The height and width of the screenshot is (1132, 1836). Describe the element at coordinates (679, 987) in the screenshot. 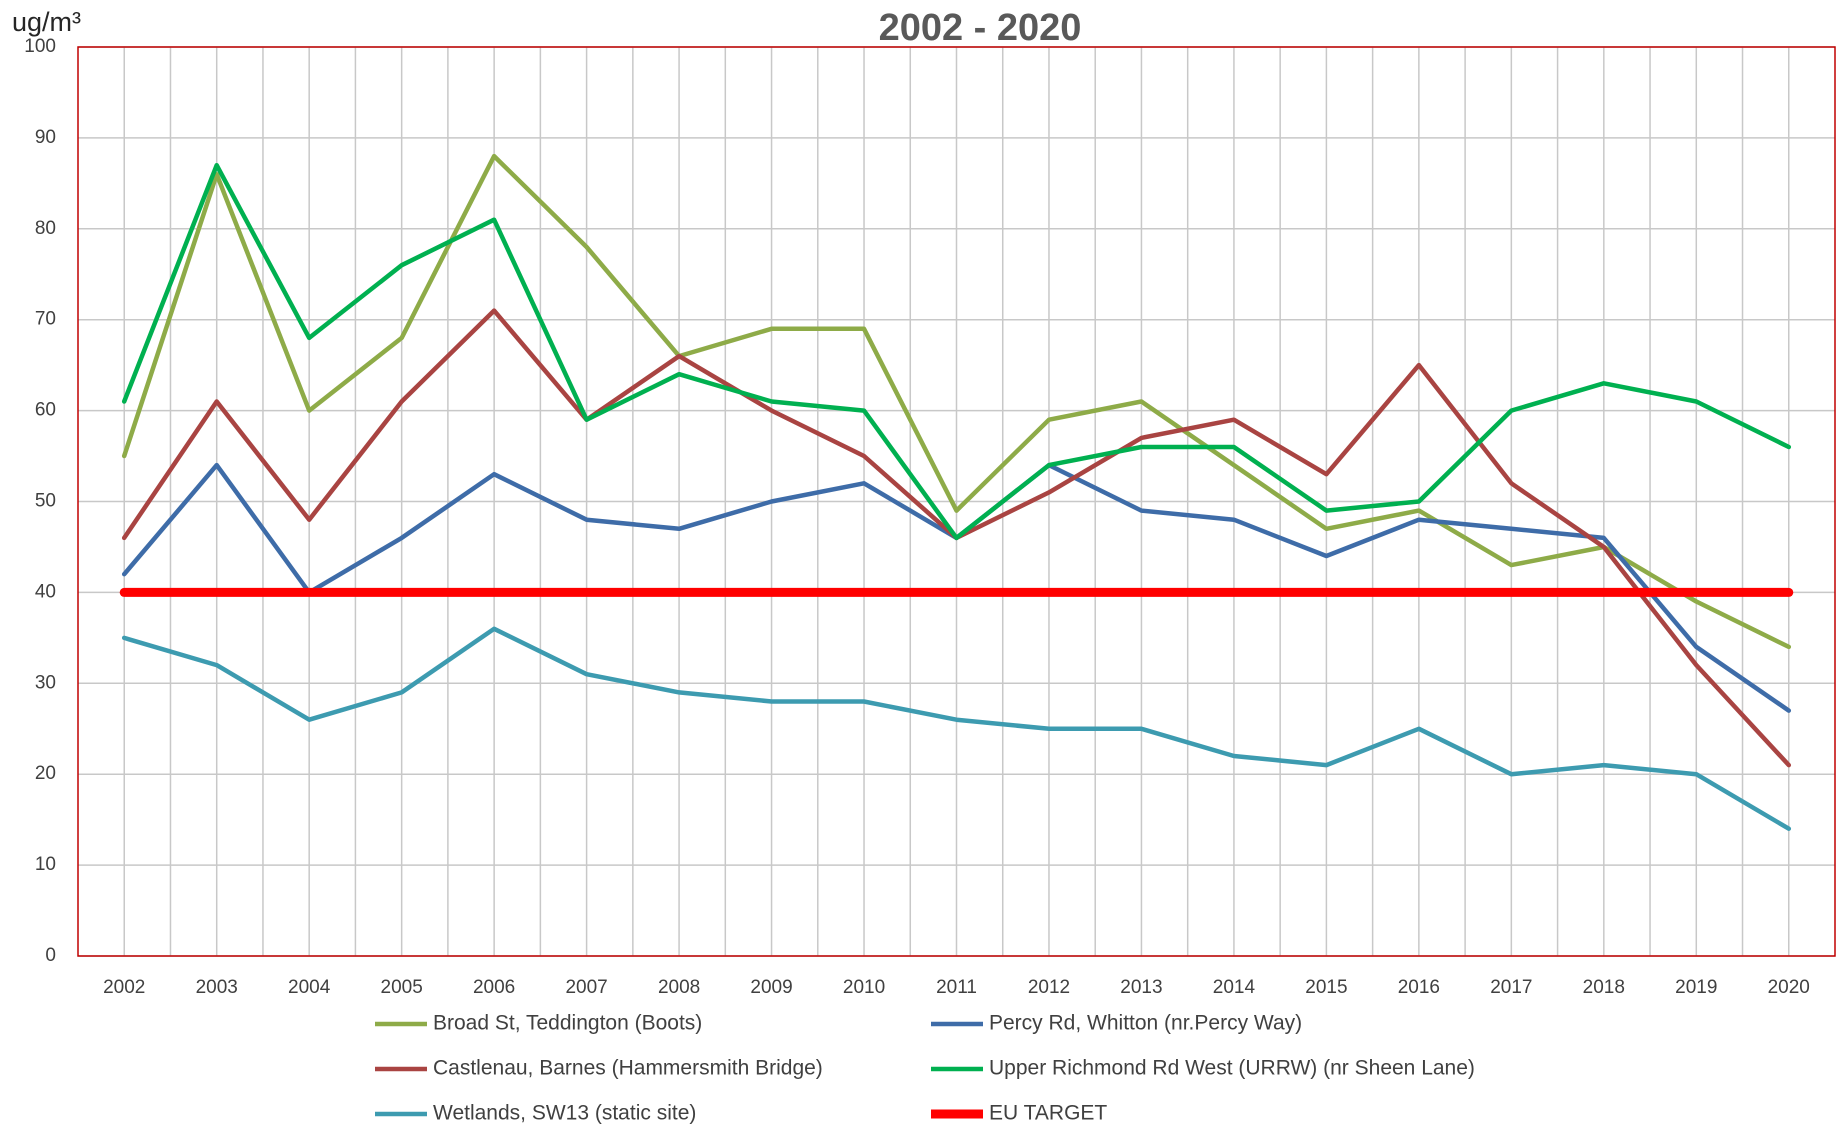

I see `x-tick-label: 2008` at that location.